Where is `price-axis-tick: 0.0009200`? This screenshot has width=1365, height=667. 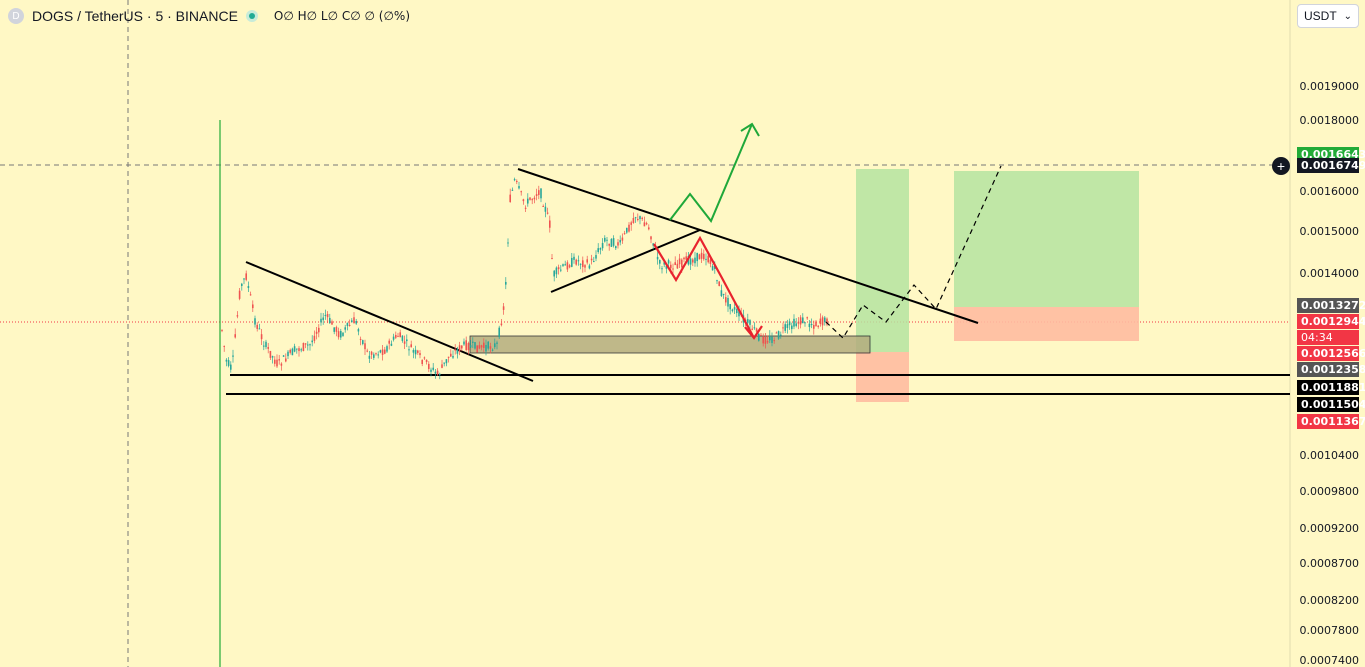 price-axis-tick: 0.0009200 is located at coordinates (1329, 528).